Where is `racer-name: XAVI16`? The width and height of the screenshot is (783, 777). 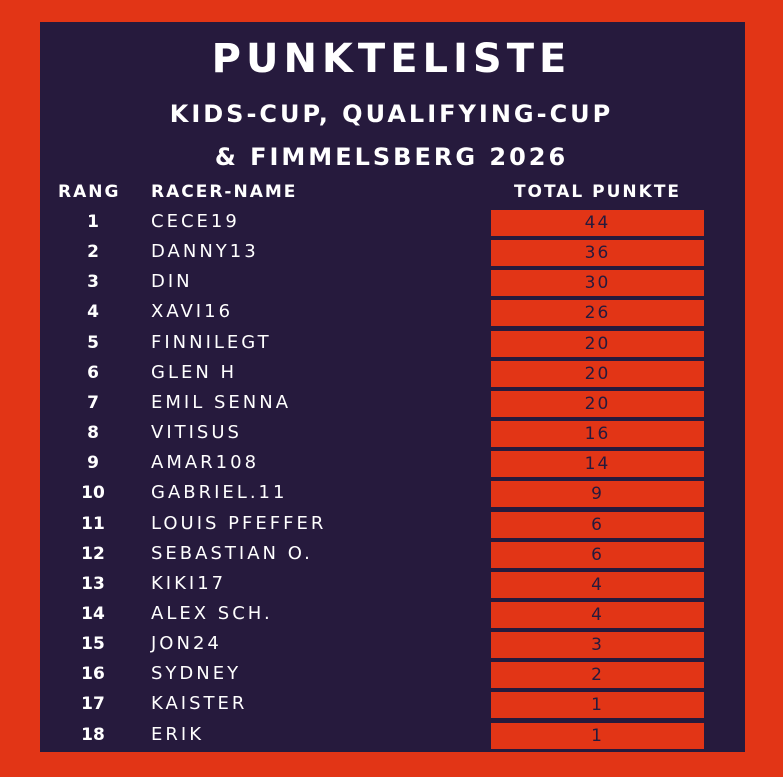 racer-name: XAVI16 is located at coordinates (192, 312).